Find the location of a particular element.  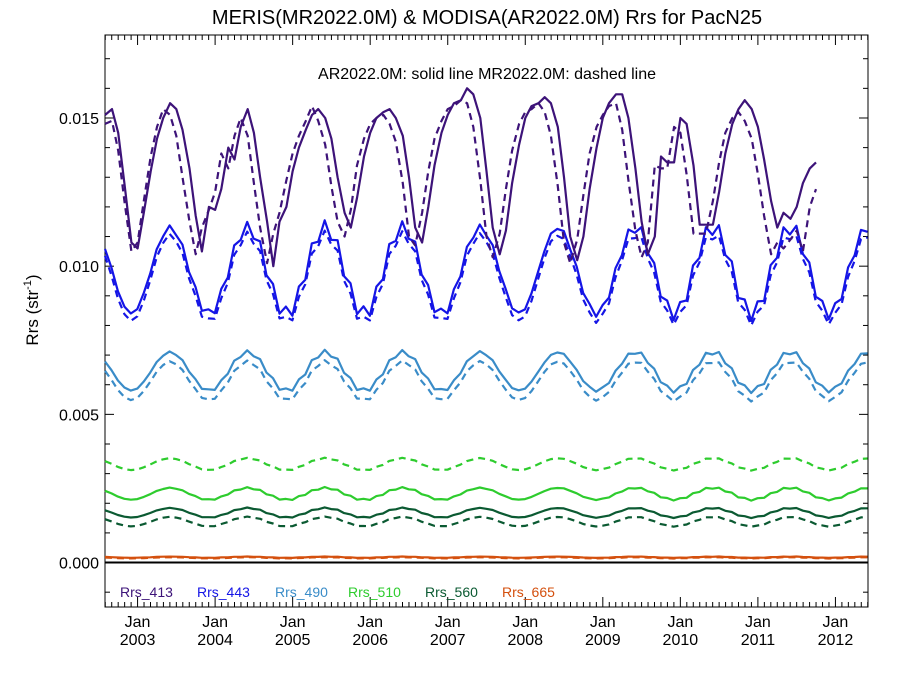

x-tick-year: 2007 is located at coordinates (448, 640).